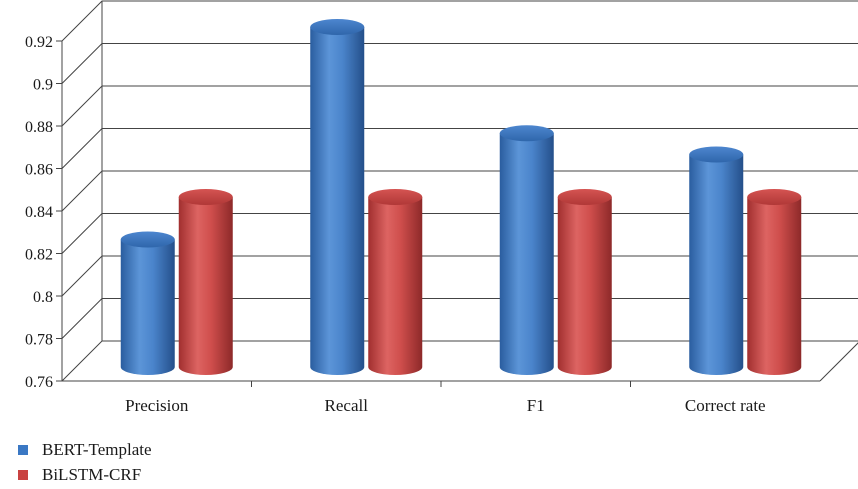 The image size is (858, 489). What do you see at coordinates (347, 405) in the screenshot?
I see `x-category-label: Recall` at bounding box center [347, 405].